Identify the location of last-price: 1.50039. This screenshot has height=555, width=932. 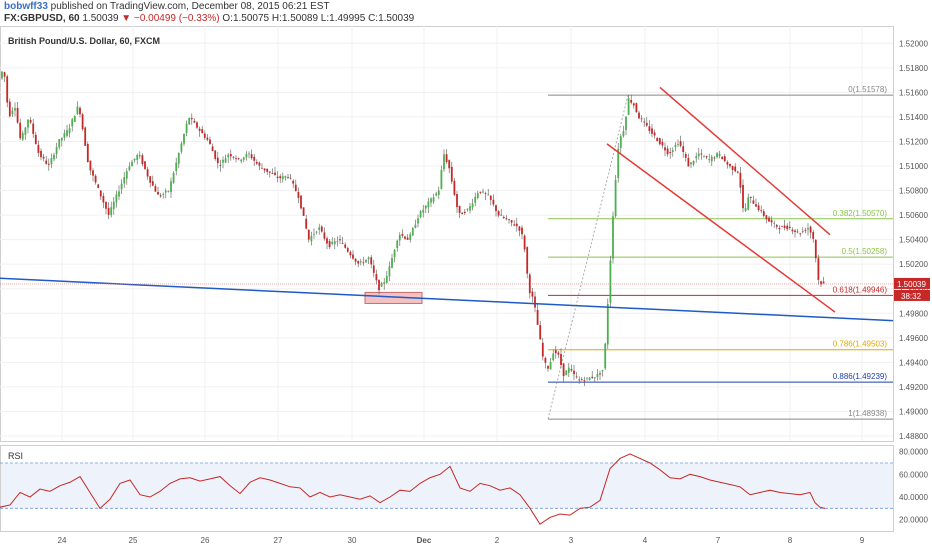
(100, 18).